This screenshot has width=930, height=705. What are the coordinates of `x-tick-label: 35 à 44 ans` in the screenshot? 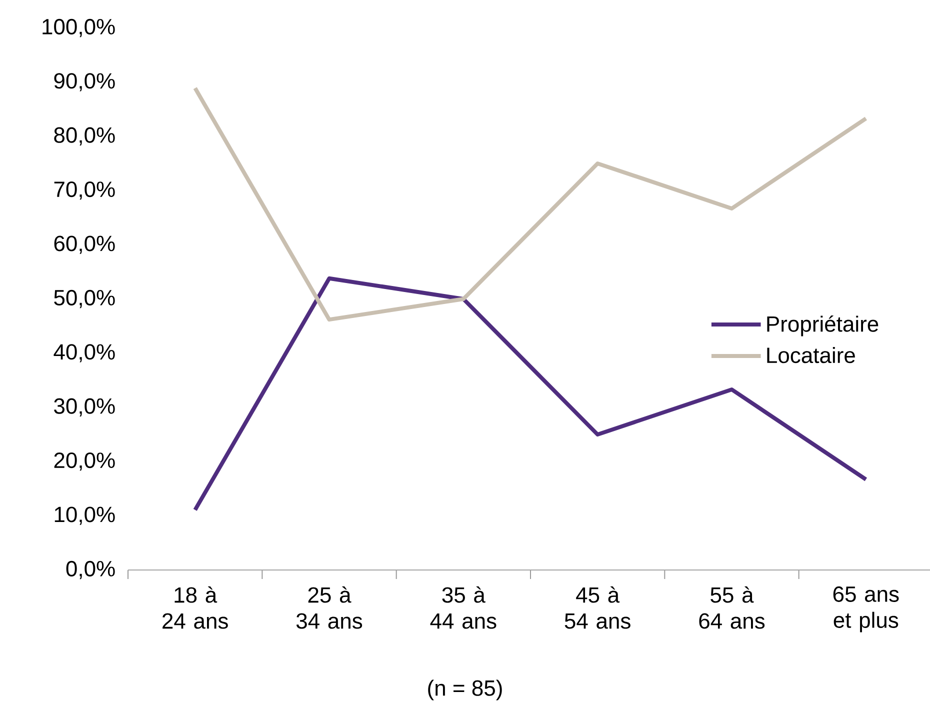 It's located at (463, 607).